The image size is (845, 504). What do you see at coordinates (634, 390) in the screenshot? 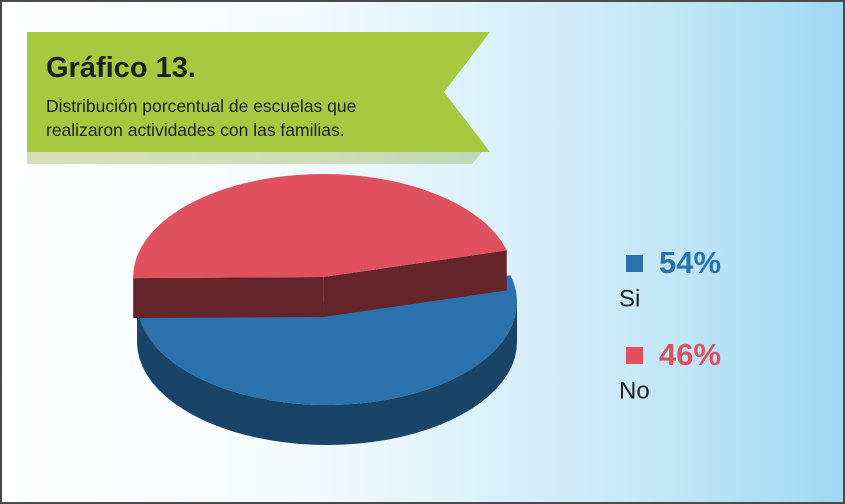
I see `legend-label: No` at bounding box center [634, 390].